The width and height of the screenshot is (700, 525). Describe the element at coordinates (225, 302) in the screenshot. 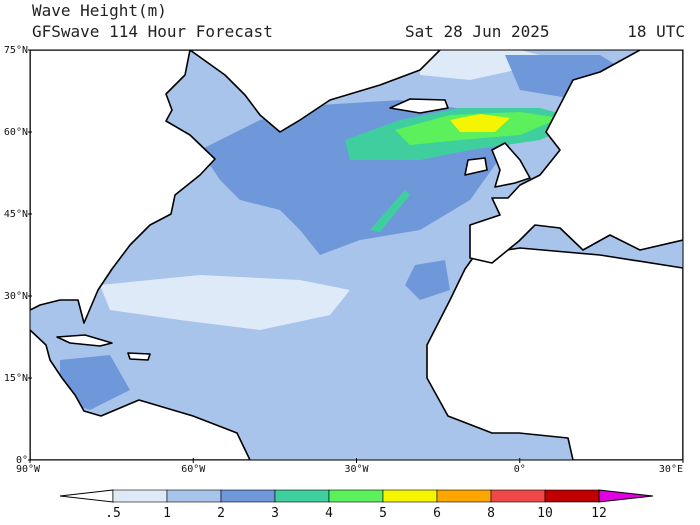

I see `calm-band` at that location.